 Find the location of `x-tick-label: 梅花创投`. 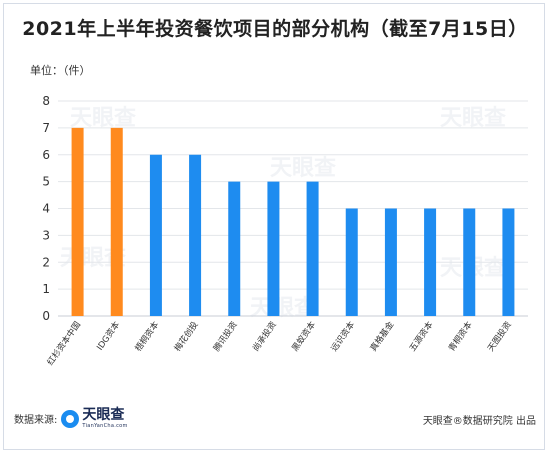

x-tick-label: 梅花创投 is located at coordinates (186, 336).